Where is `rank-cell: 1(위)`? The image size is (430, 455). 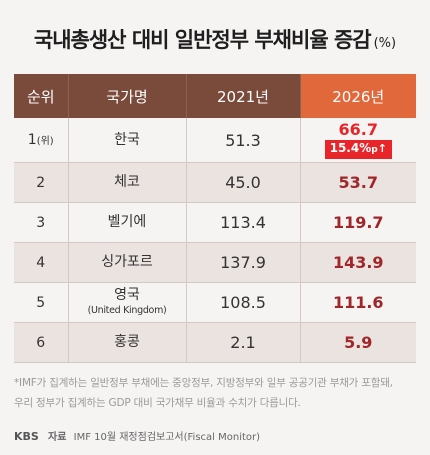
rank-cell: 1(위) is located at coordinates (41, 140).